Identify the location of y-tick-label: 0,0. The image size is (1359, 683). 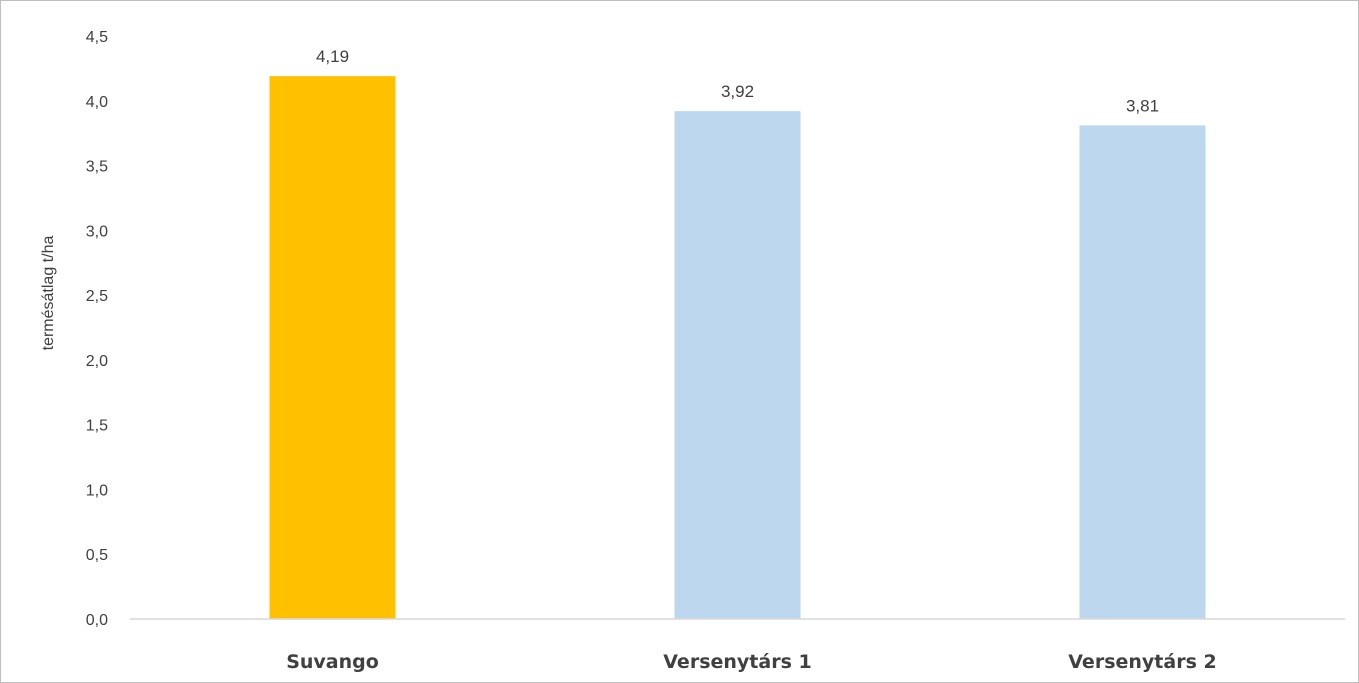
(97, 620).